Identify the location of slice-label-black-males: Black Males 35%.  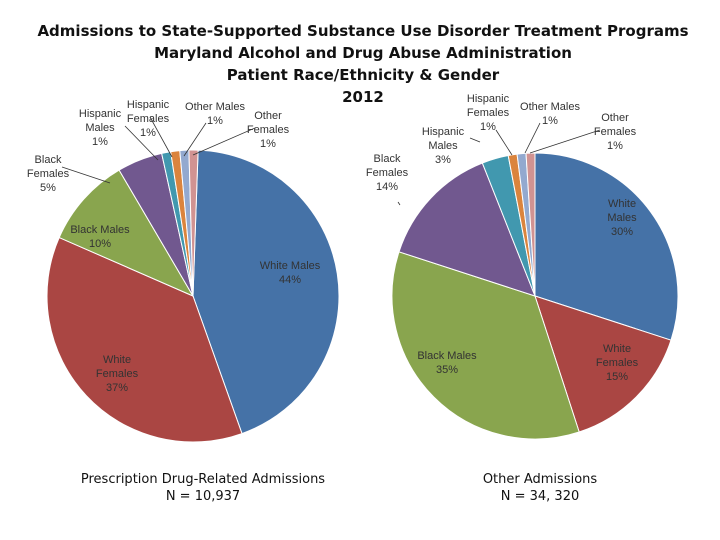
(447, 363).